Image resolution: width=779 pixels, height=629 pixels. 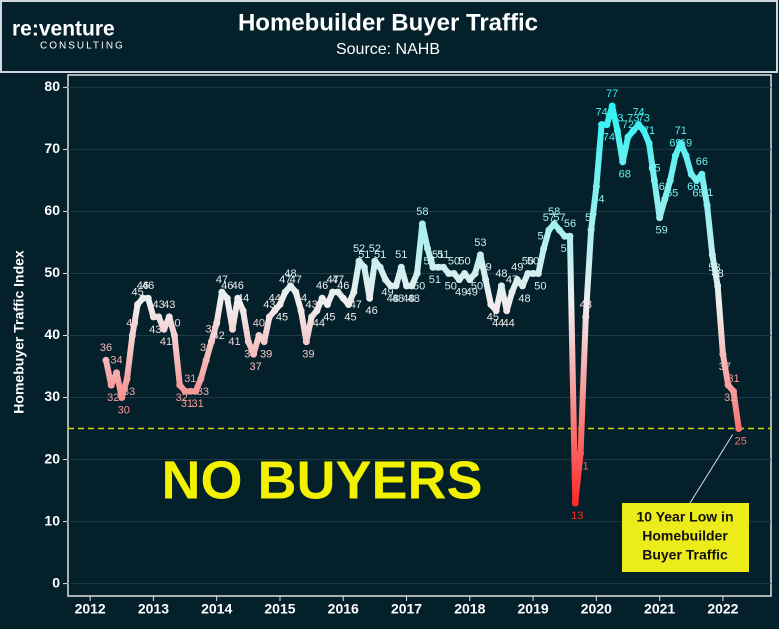 What do you see at coordinates (190, 379) in the screenshot?
I see `data-label: 31` at bounding box center [190, 379].